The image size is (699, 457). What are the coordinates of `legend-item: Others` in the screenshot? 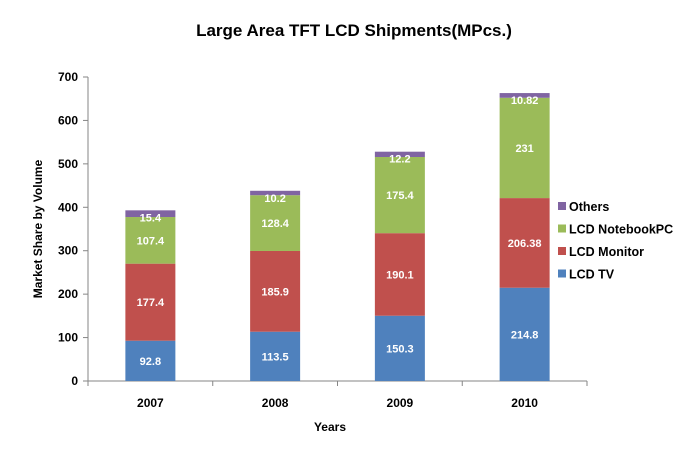 It's located at (583, 207).